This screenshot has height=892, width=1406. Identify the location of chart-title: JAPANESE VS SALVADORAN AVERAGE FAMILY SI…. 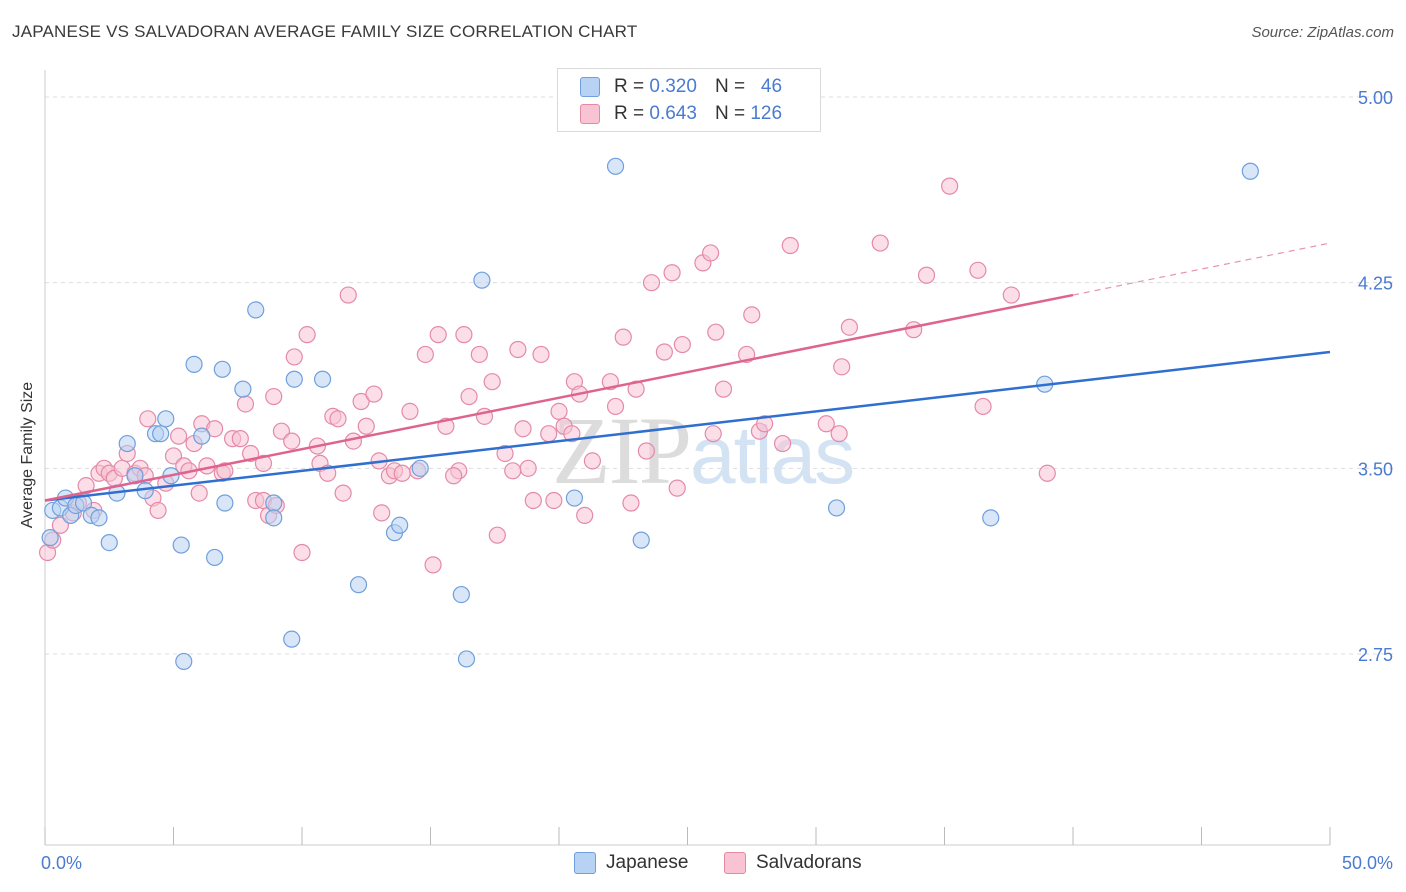
(325, 31).